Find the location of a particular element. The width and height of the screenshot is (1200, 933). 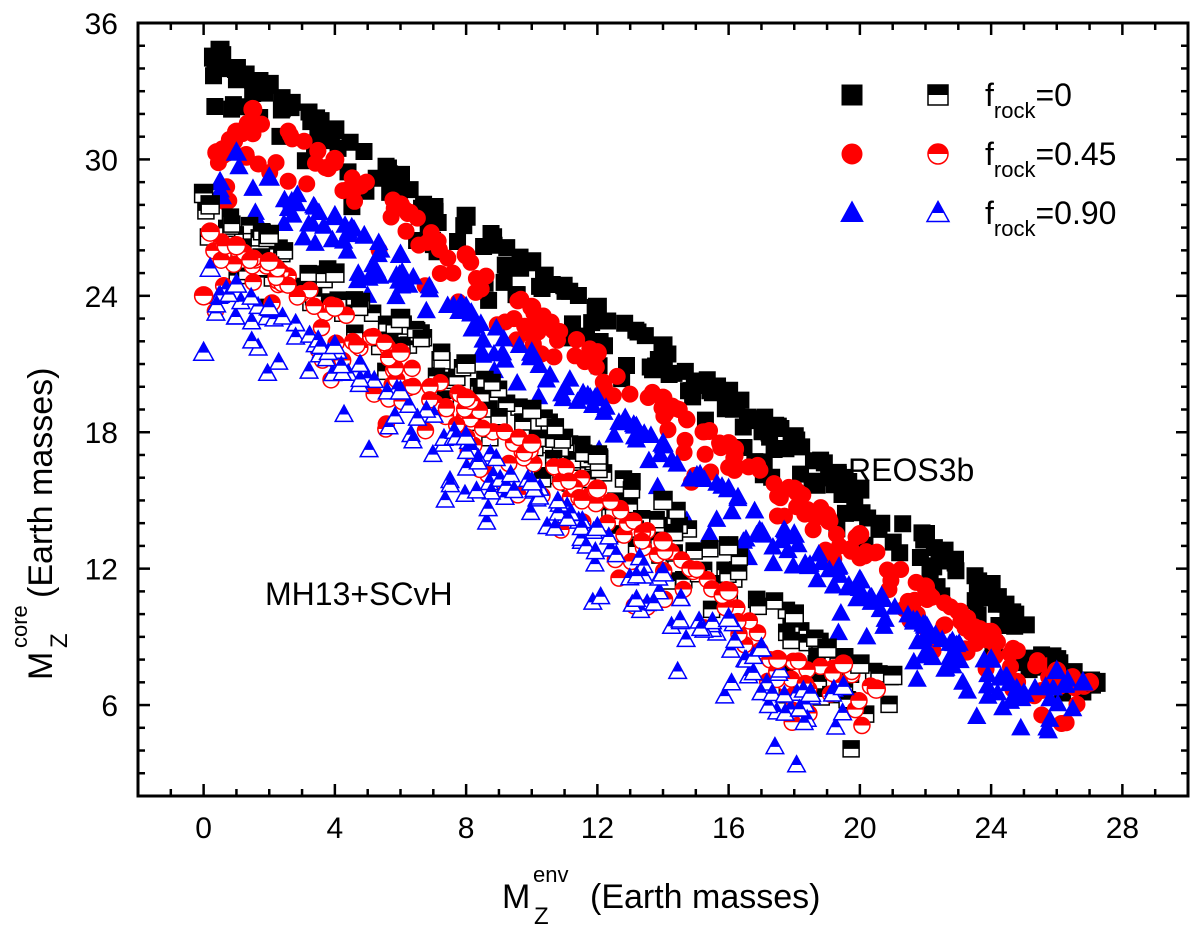

x-axis-label-sup: env is located at coordinates (550, 874).